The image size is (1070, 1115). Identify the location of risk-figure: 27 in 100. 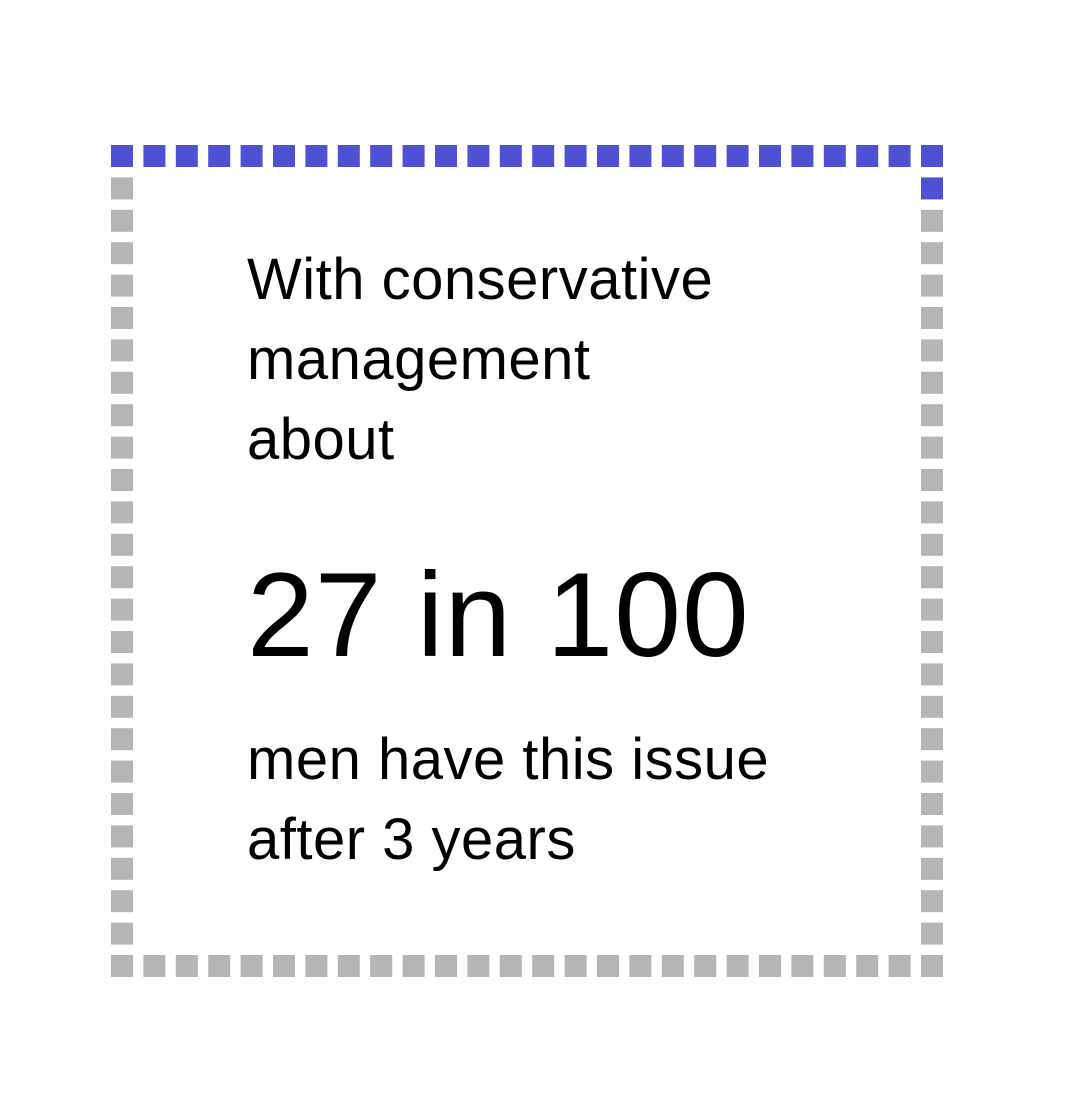
(498, 615).